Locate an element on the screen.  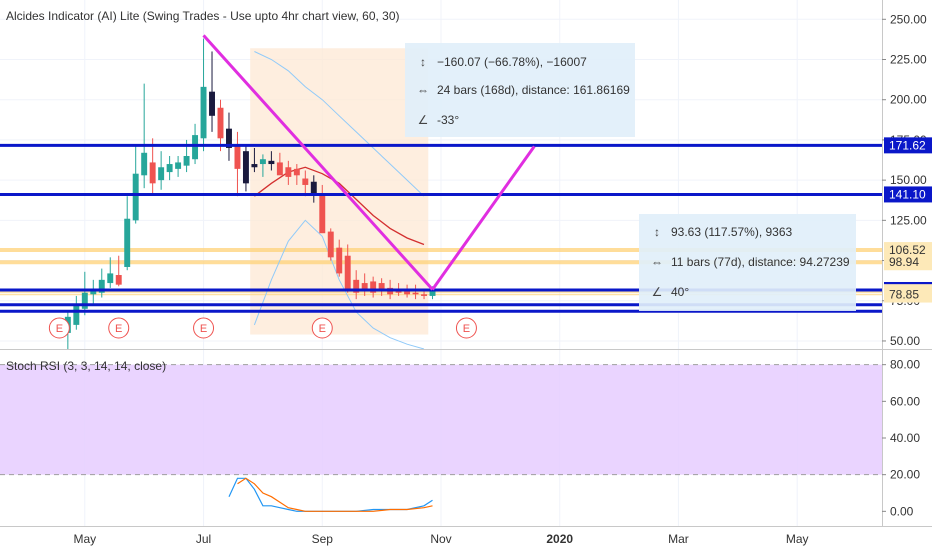
band-lines is located at coordinates (339, 200).